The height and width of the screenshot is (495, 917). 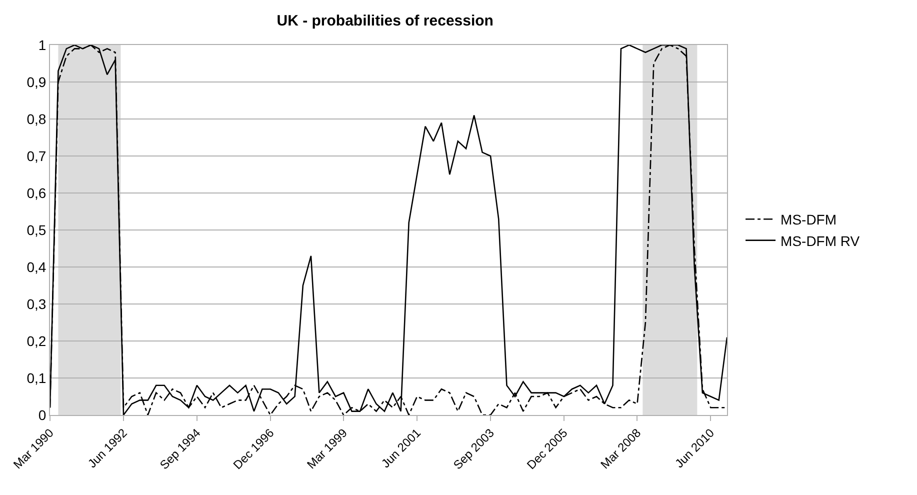 I want to click on y-tick-label: 0, so click(x=42, y=414).